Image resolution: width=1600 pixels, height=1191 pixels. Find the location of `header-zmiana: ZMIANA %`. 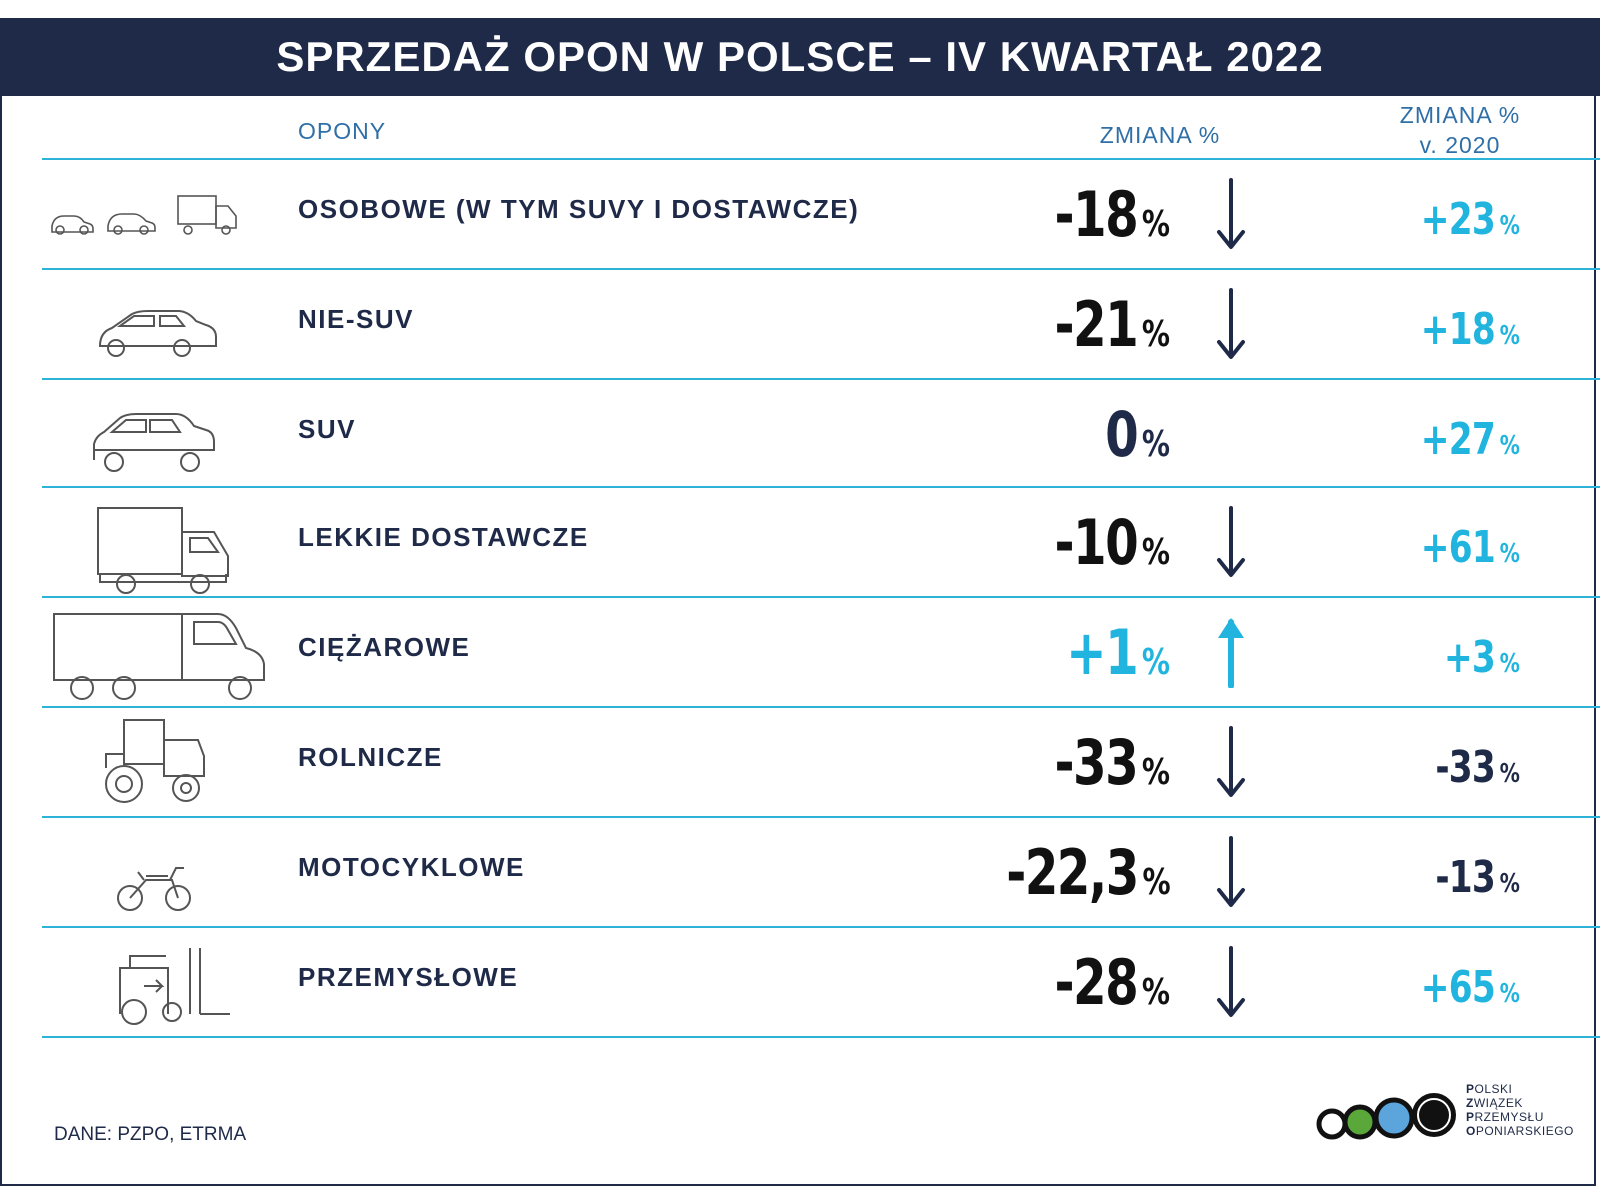

header-zmiana: ZMIANA % is located at coordinates (1160, 135).